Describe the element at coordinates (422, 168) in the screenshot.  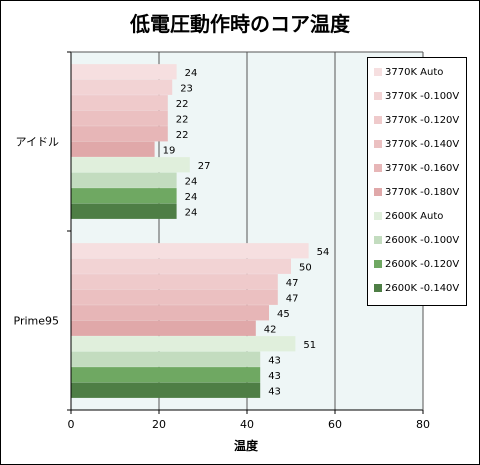
I see `legend-label: 3770K -0.160V` at that location.